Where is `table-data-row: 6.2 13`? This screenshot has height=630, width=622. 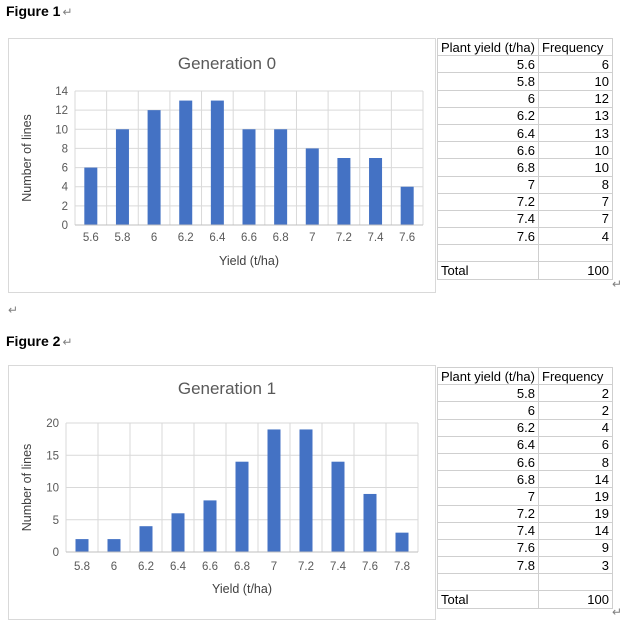
table-data-row: 6.2 13 is located at coordinates (525, 115).